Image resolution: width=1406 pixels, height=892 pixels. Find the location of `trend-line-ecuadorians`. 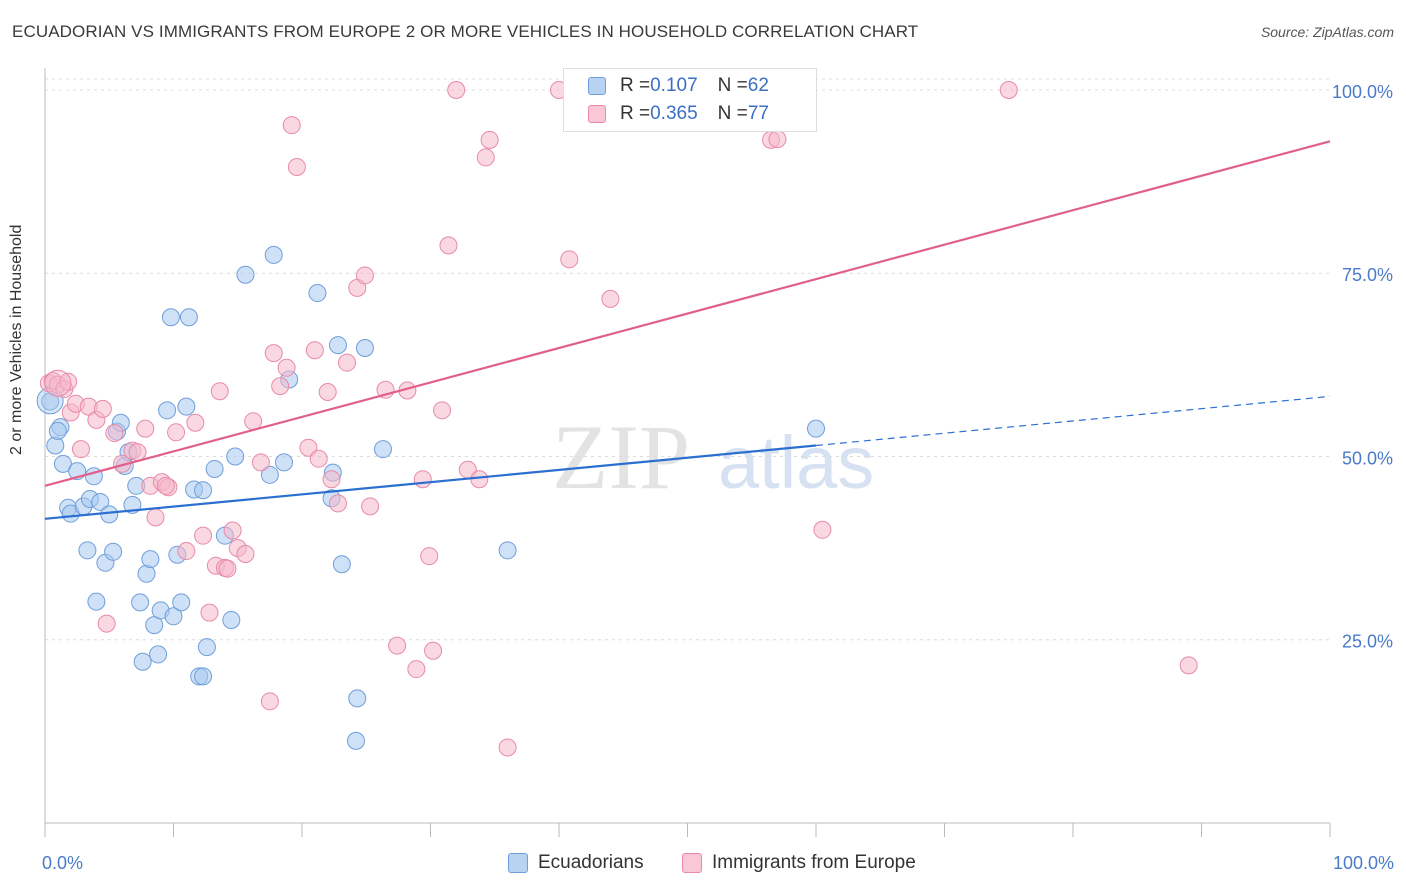

trend-line-ecuadorians is located at coordinates (430, 482).